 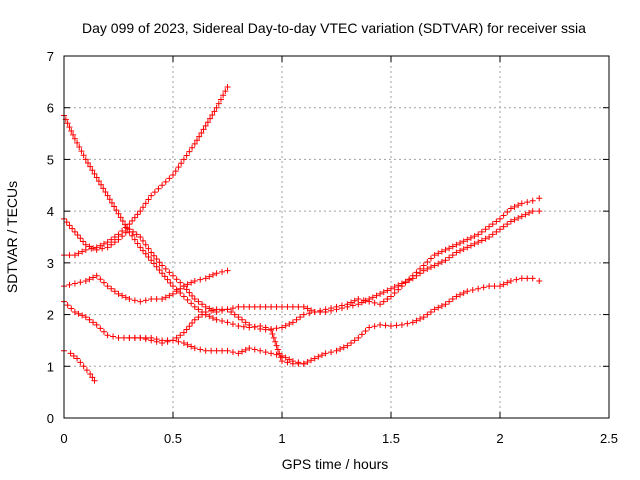 What do you see at coordinates (50, 366) in the screenshot?
I see `y-tick-label: 1` at bounding box center [50, 366].